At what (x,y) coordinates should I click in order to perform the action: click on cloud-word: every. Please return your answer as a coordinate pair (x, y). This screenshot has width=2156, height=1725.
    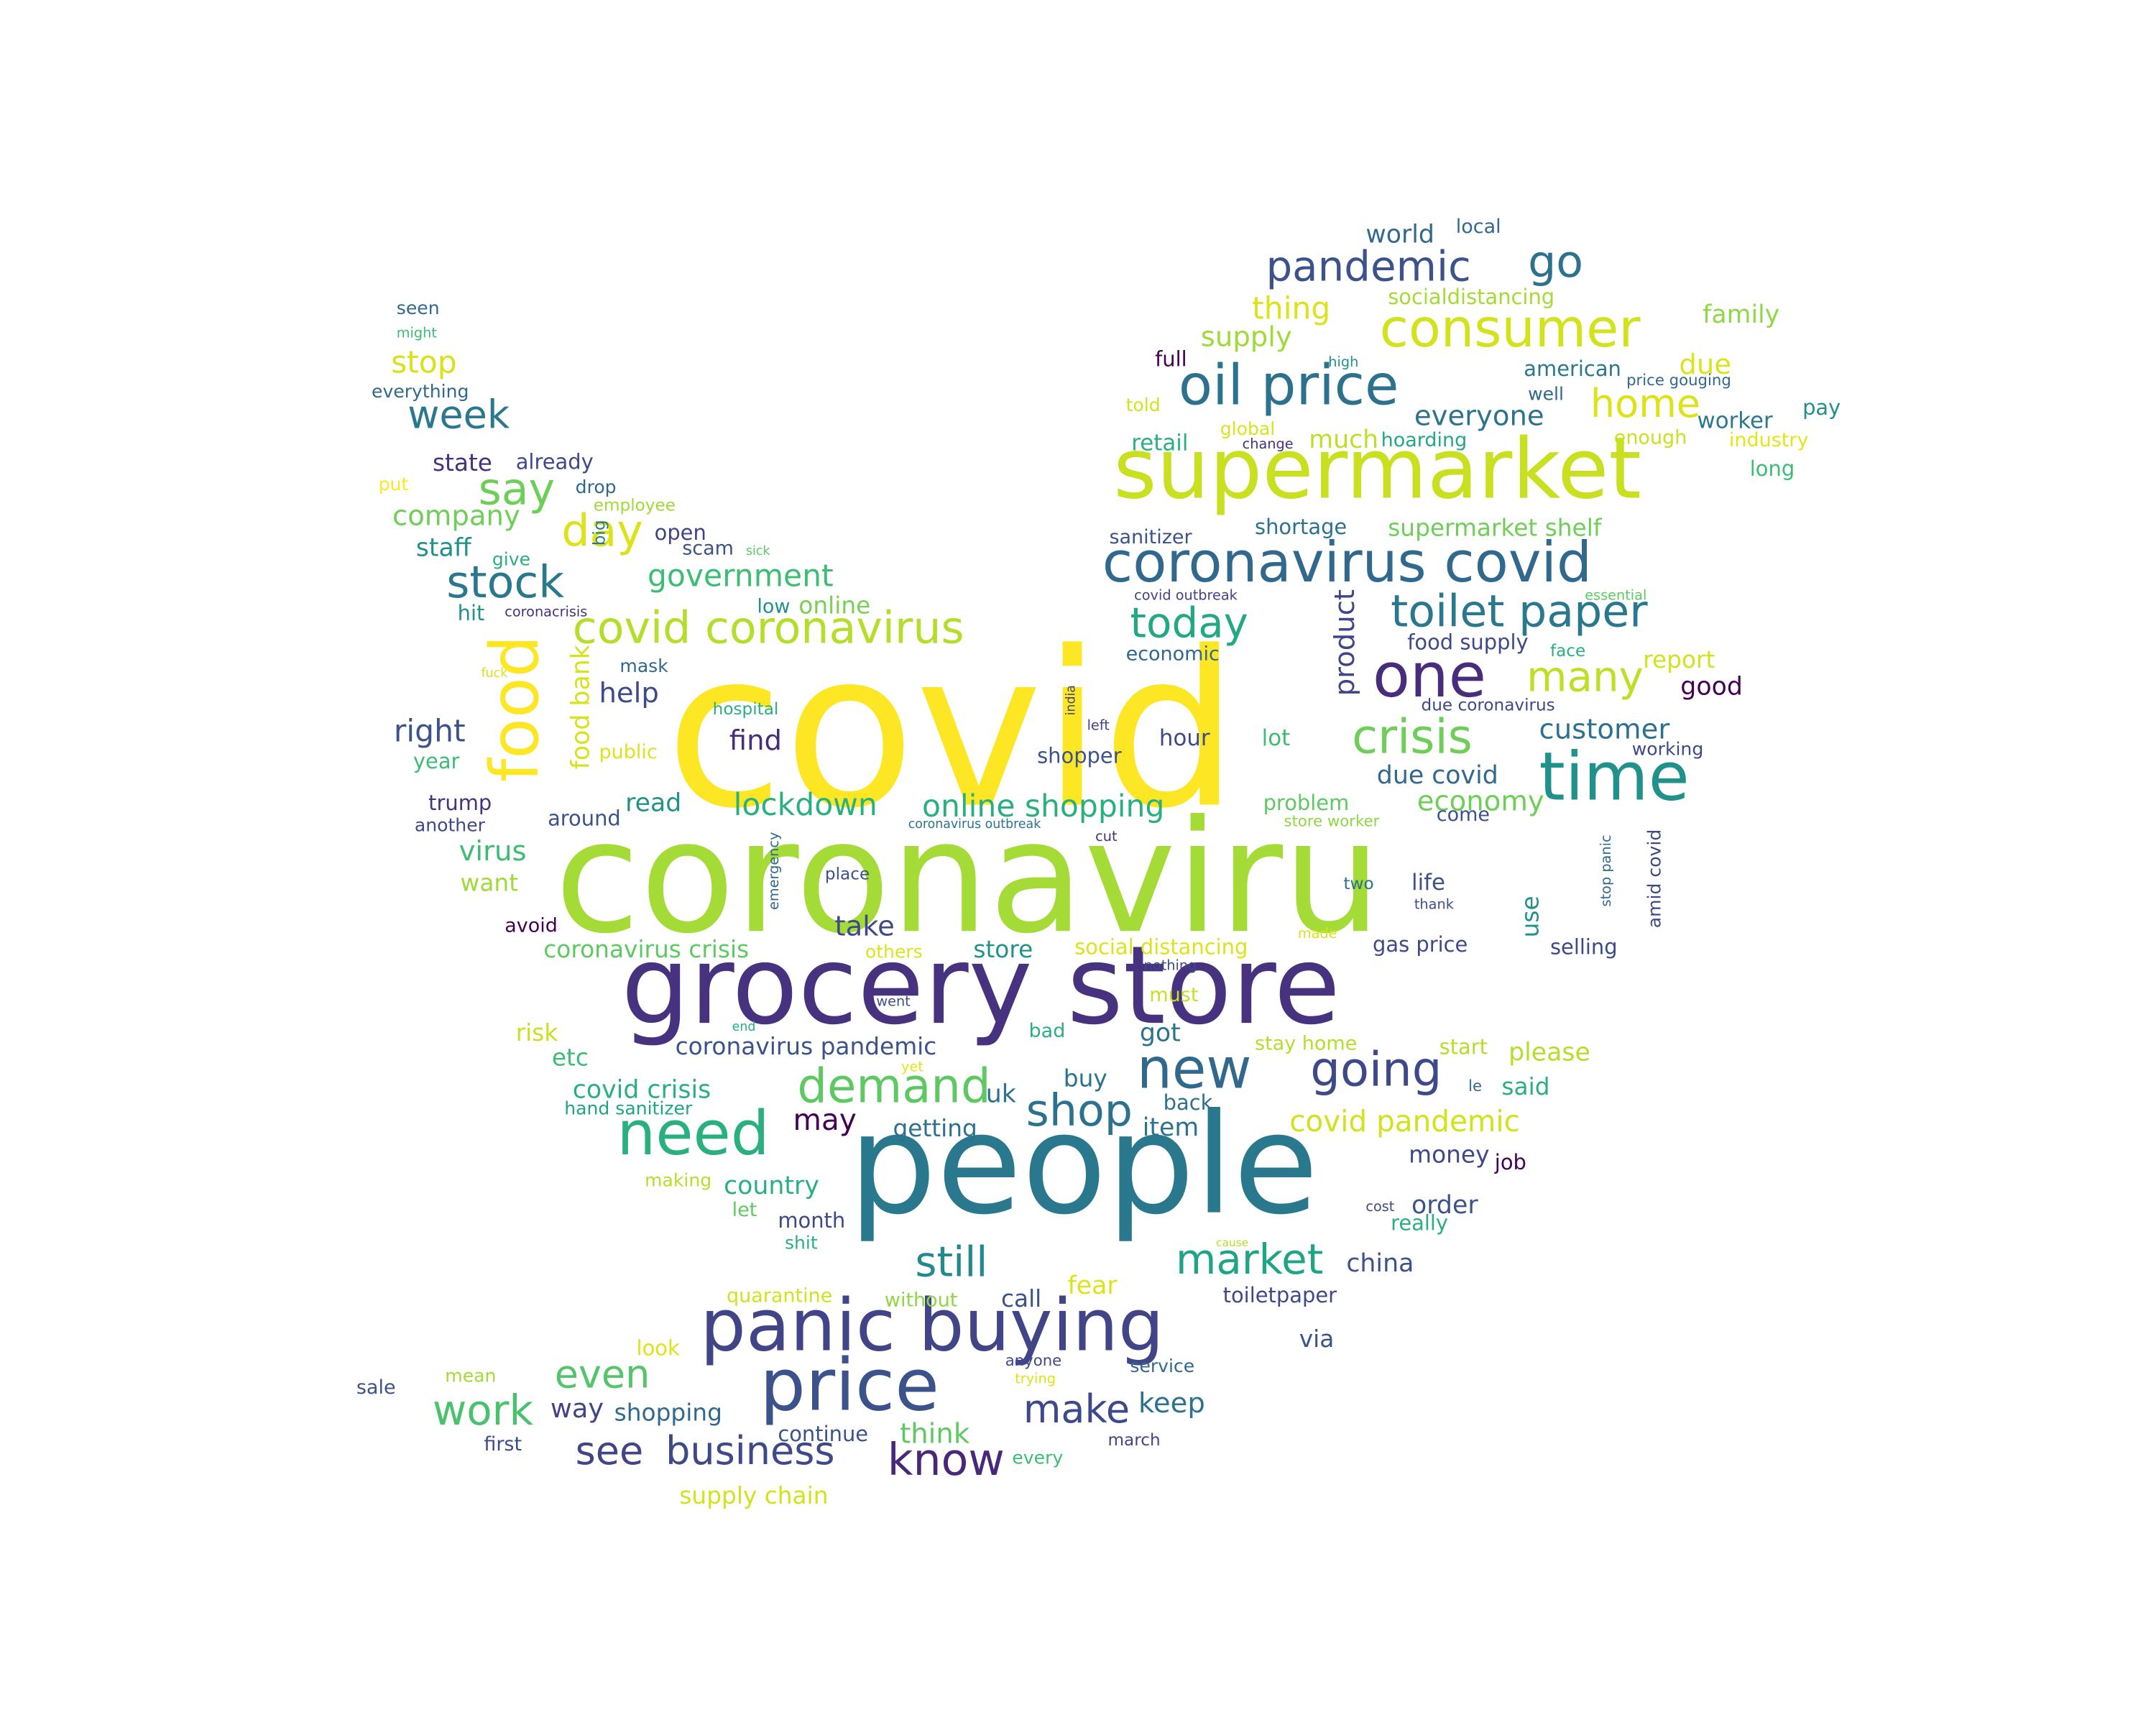
    Looking at the image, I should click on (1037, 1457).